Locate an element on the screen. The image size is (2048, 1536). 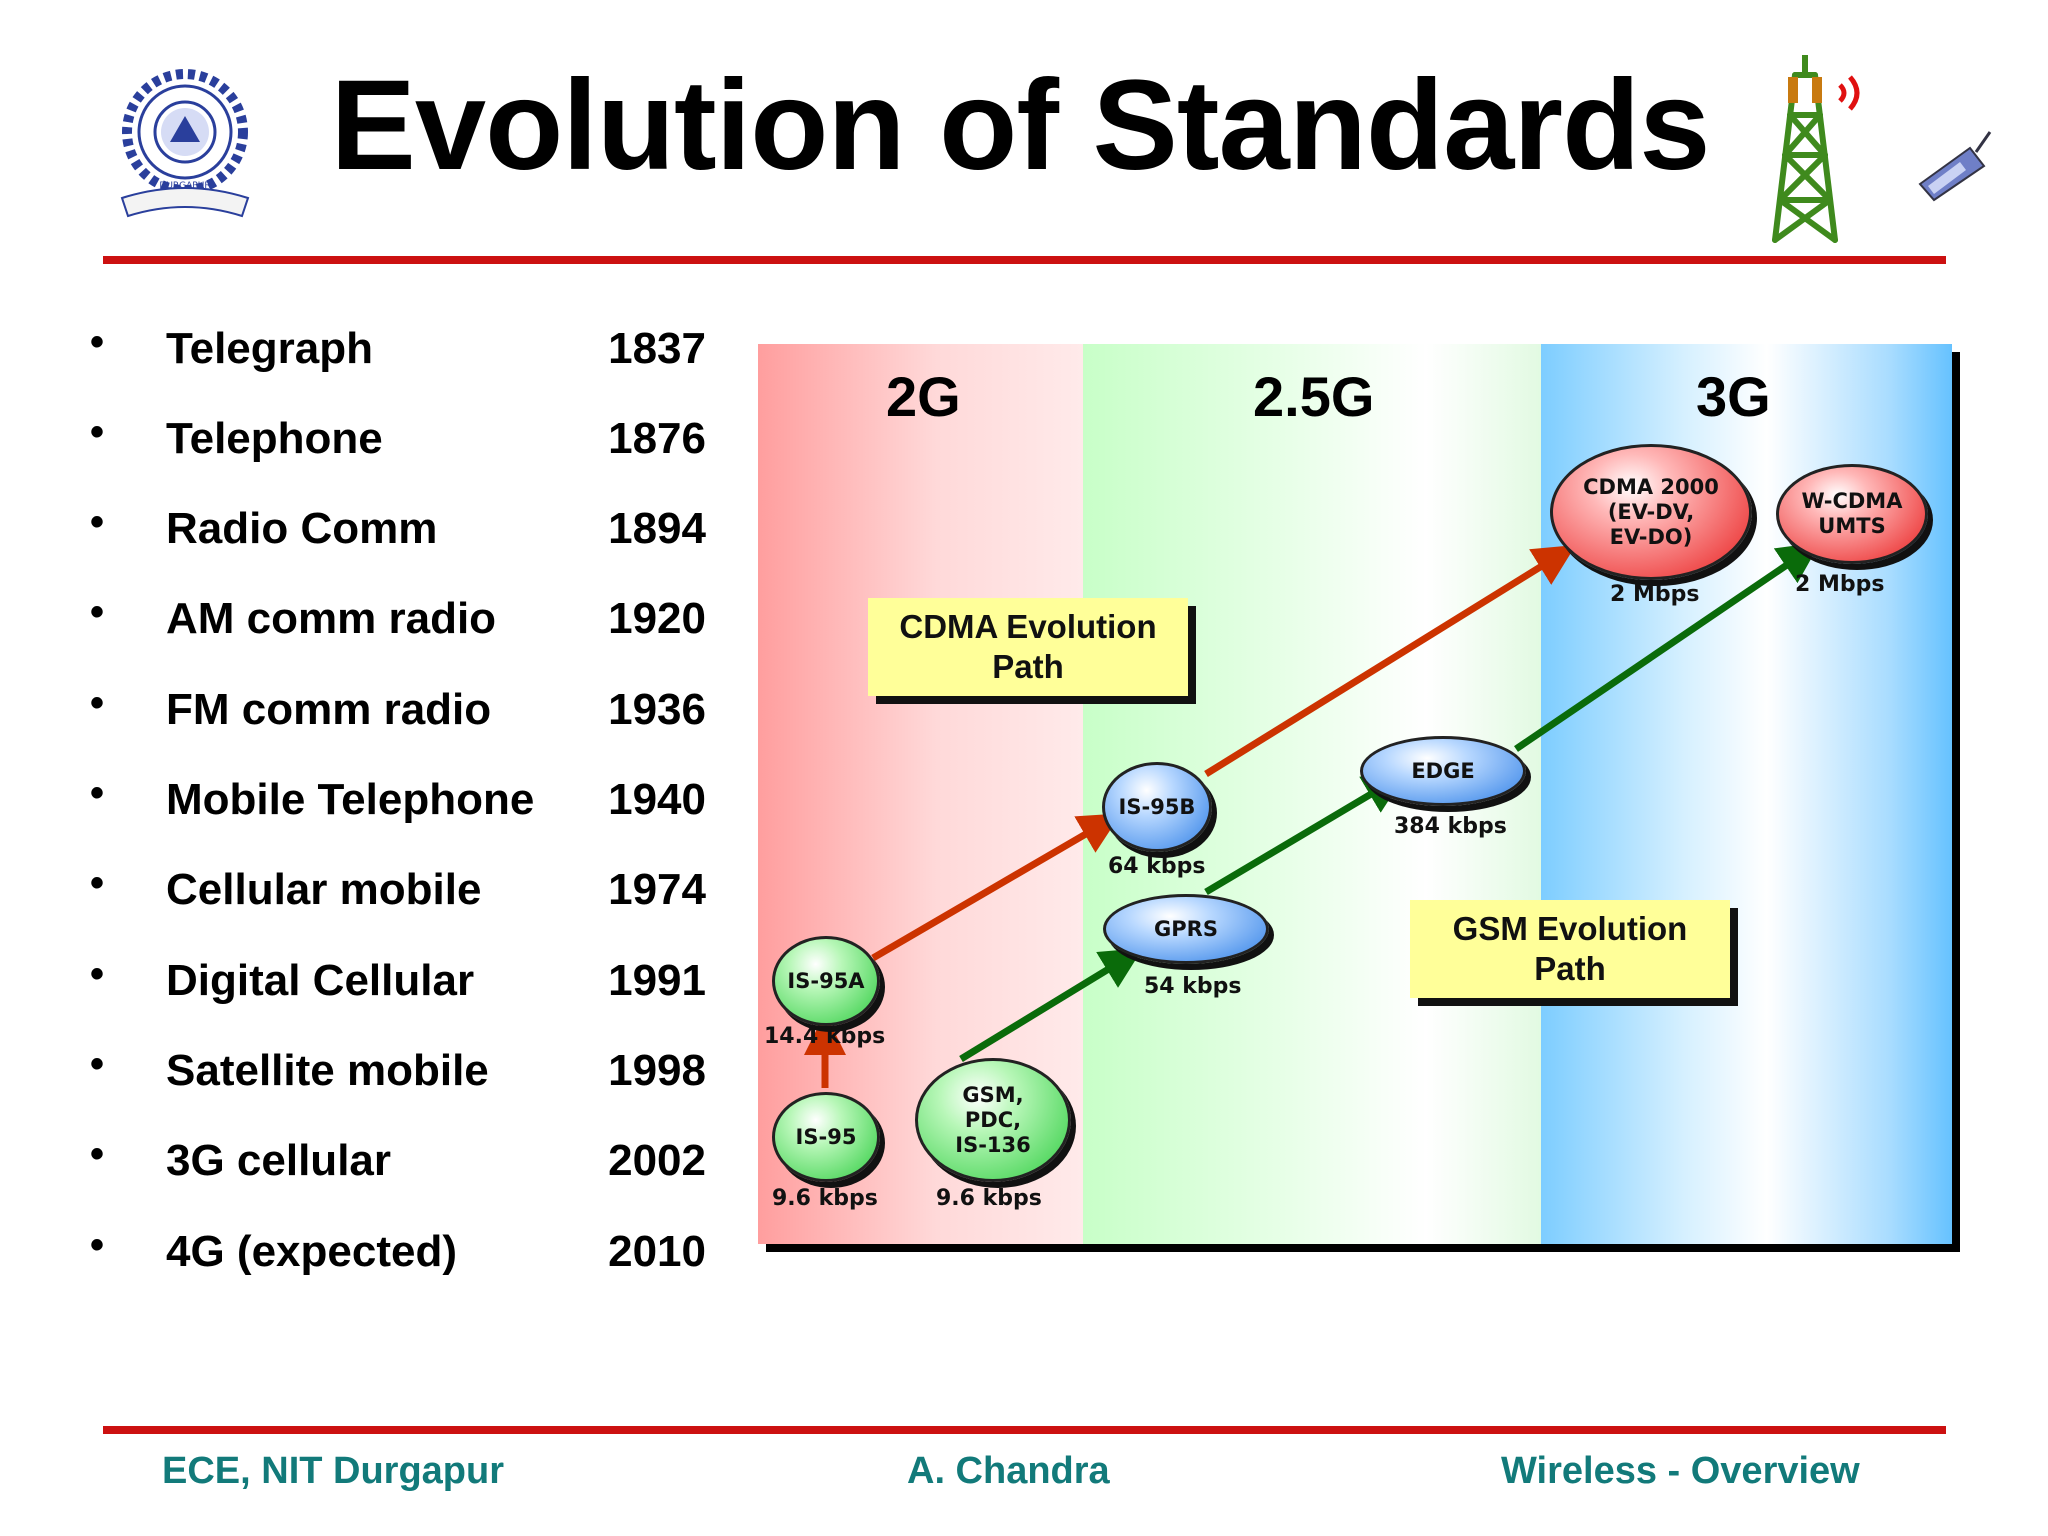
footer-right: Wireless - Overview is located at coordinates (1680, 1471).